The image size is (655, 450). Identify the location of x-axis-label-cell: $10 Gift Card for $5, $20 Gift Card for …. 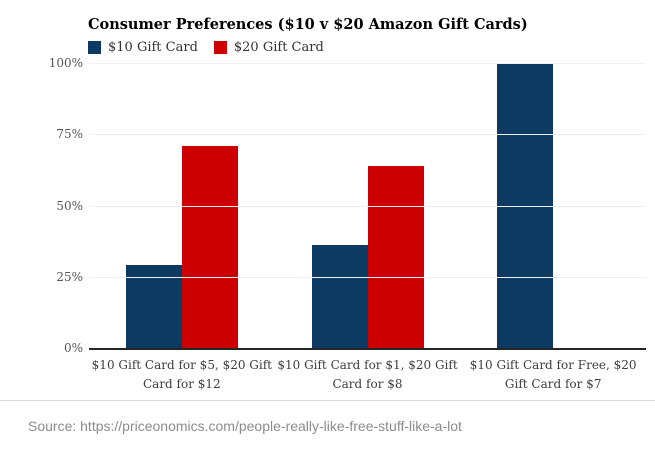
(182, 374).